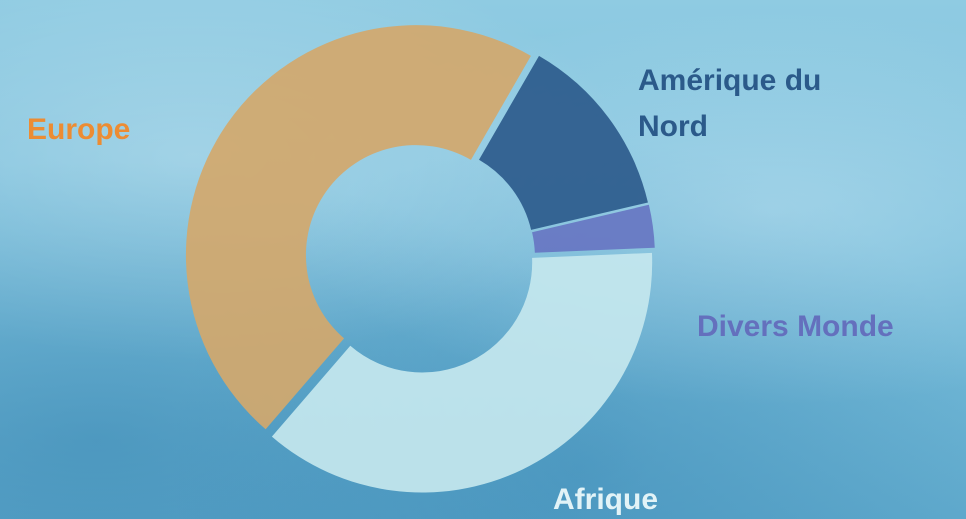 The image size is (966, 519). I want to click on segment-label: Afrique, so click(605, 499).